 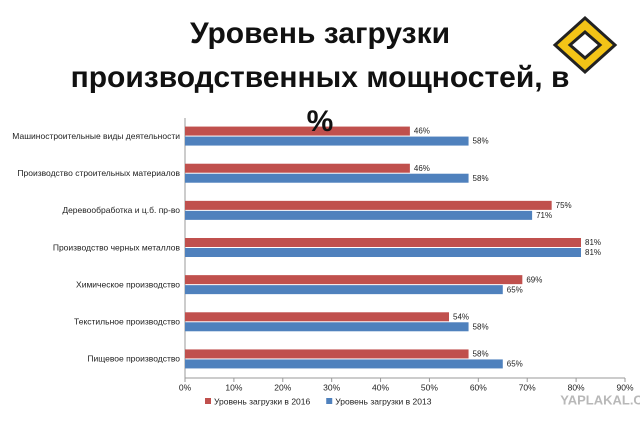 I want to click on category-label: Текстильное производство, so click(x=127, y=322).